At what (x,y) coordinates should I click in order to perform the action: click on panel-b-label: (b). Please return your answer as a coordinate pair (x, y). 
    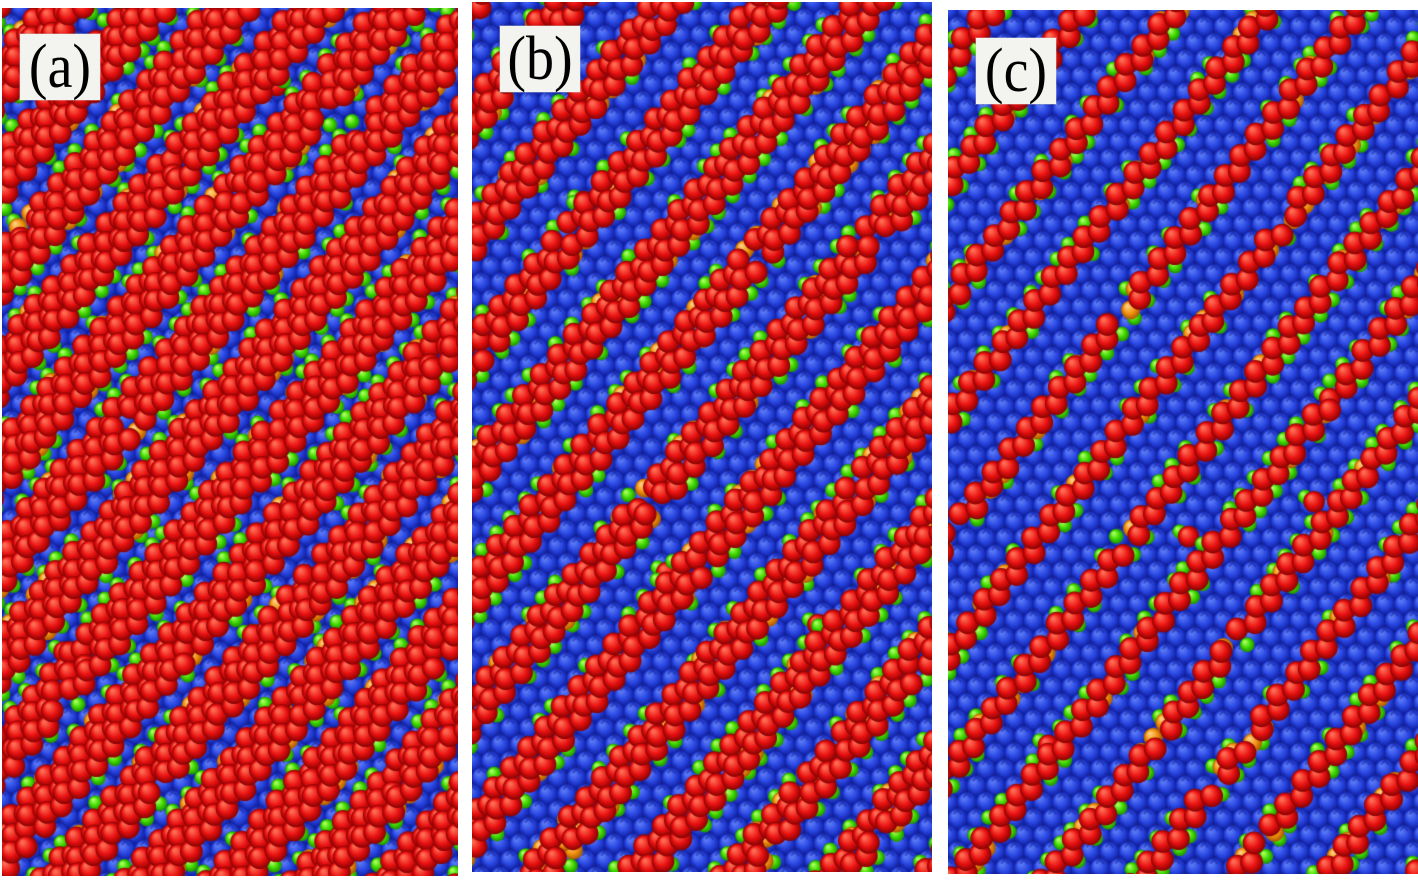
    Looking at the image, I should click on (540, 59).